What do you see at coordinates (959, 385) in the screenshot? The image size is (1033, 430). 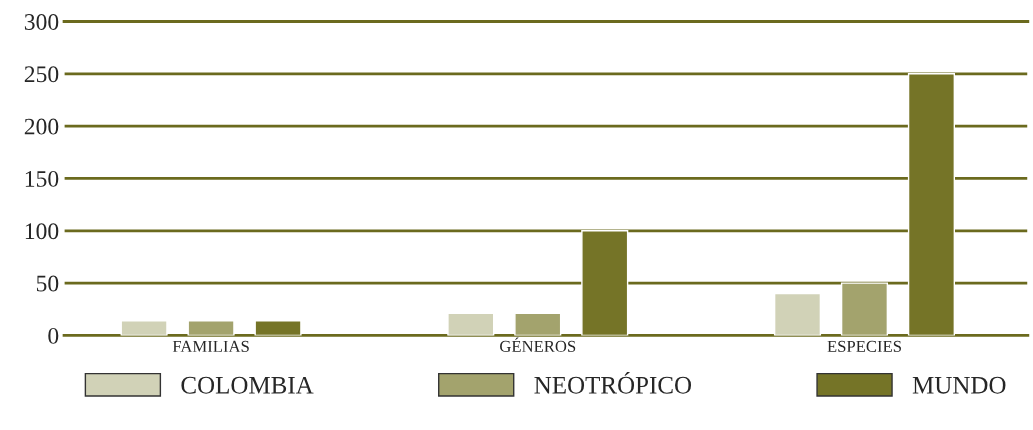 I see `legend-label: MUNDO` at bounding box center [959, 385].